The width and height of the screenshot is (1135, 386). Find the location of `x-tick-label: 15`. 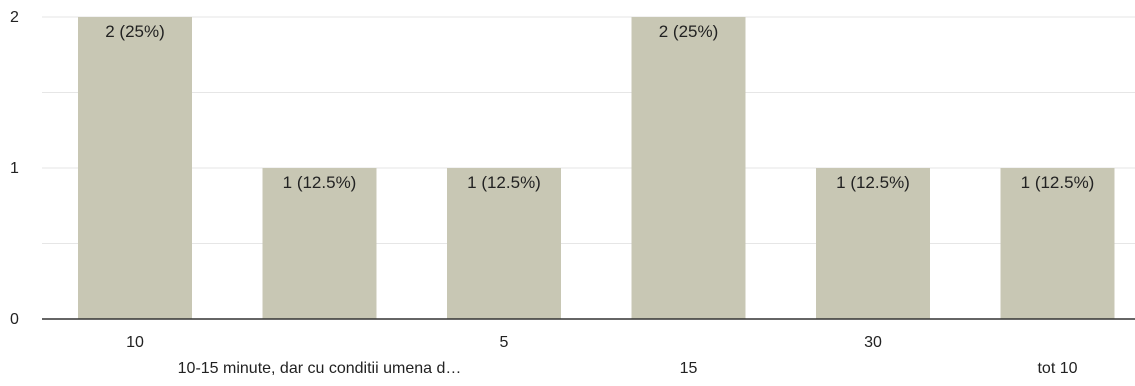

x-tick-label: 15 is located at coordinates (689, 368).